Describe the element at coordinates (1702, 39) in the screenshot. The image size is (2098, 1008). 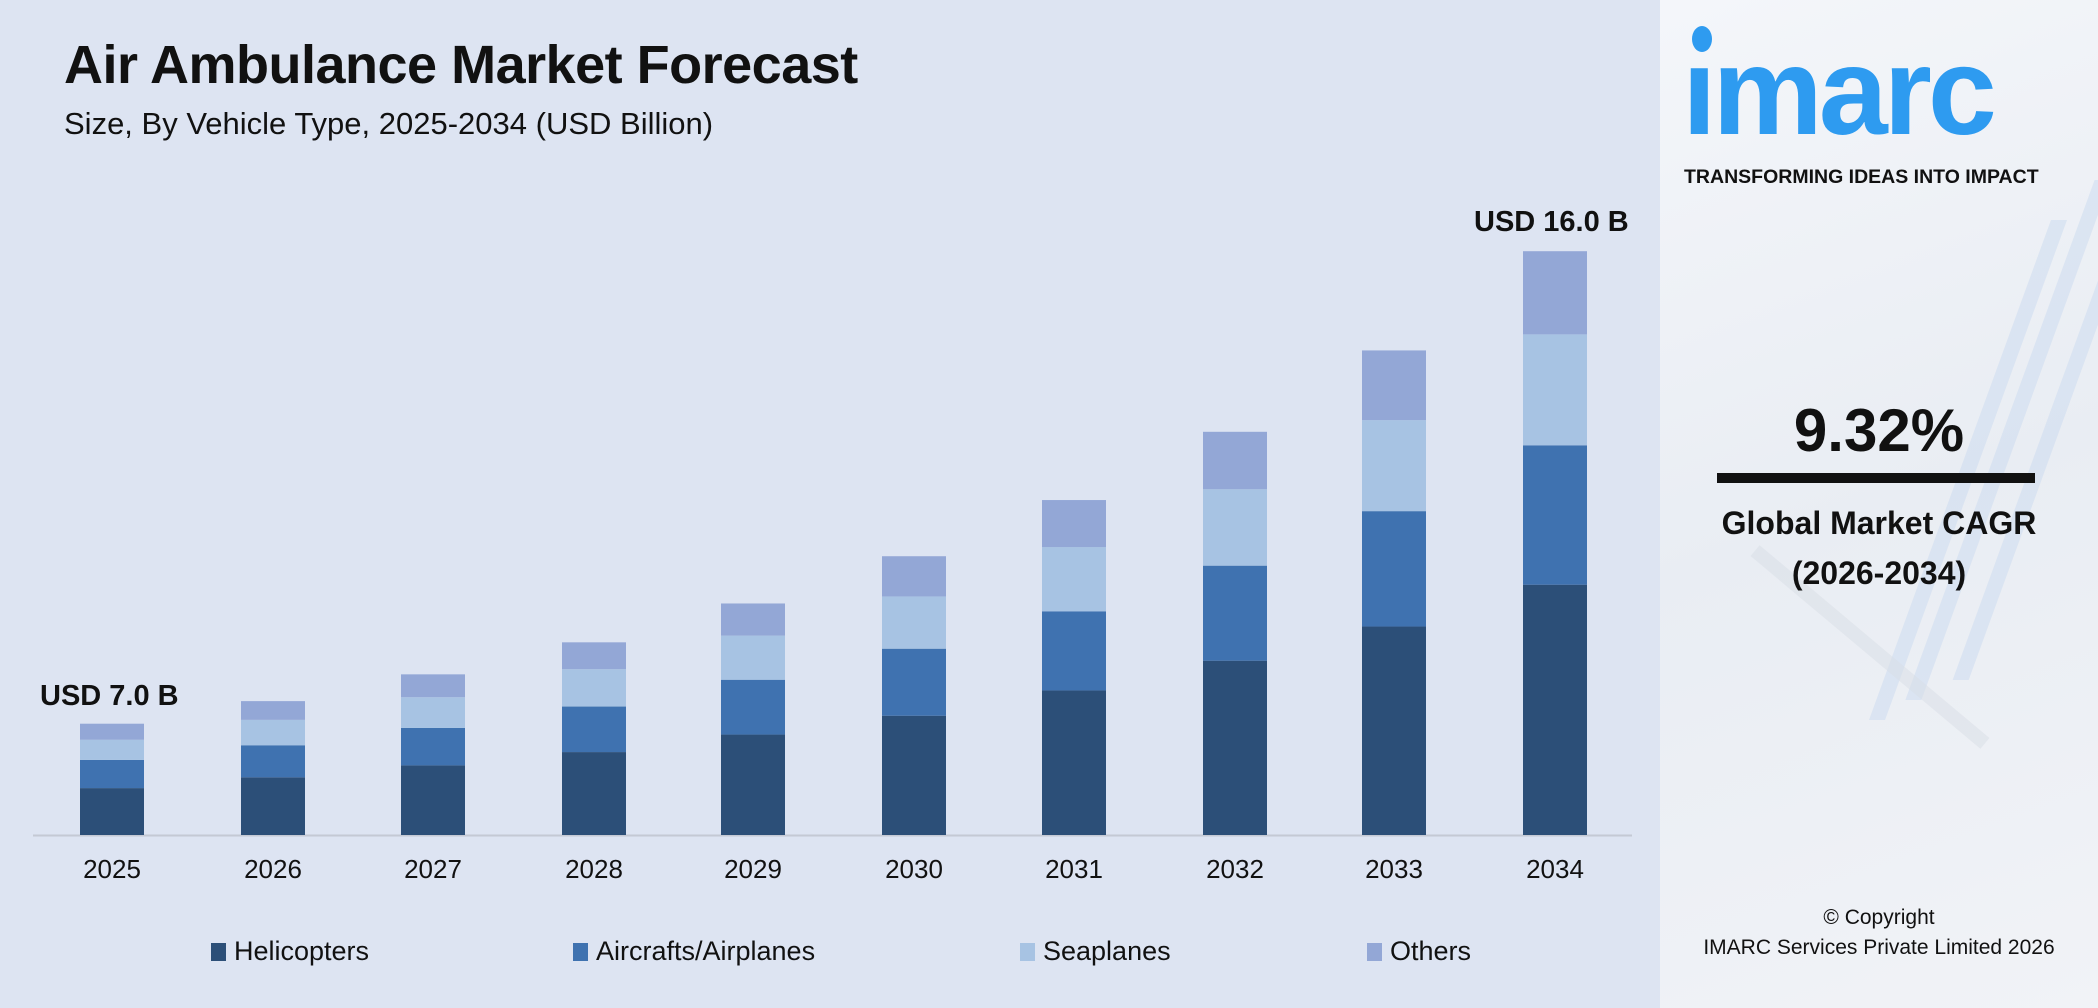
I see `logo-dot-icon` at that location.